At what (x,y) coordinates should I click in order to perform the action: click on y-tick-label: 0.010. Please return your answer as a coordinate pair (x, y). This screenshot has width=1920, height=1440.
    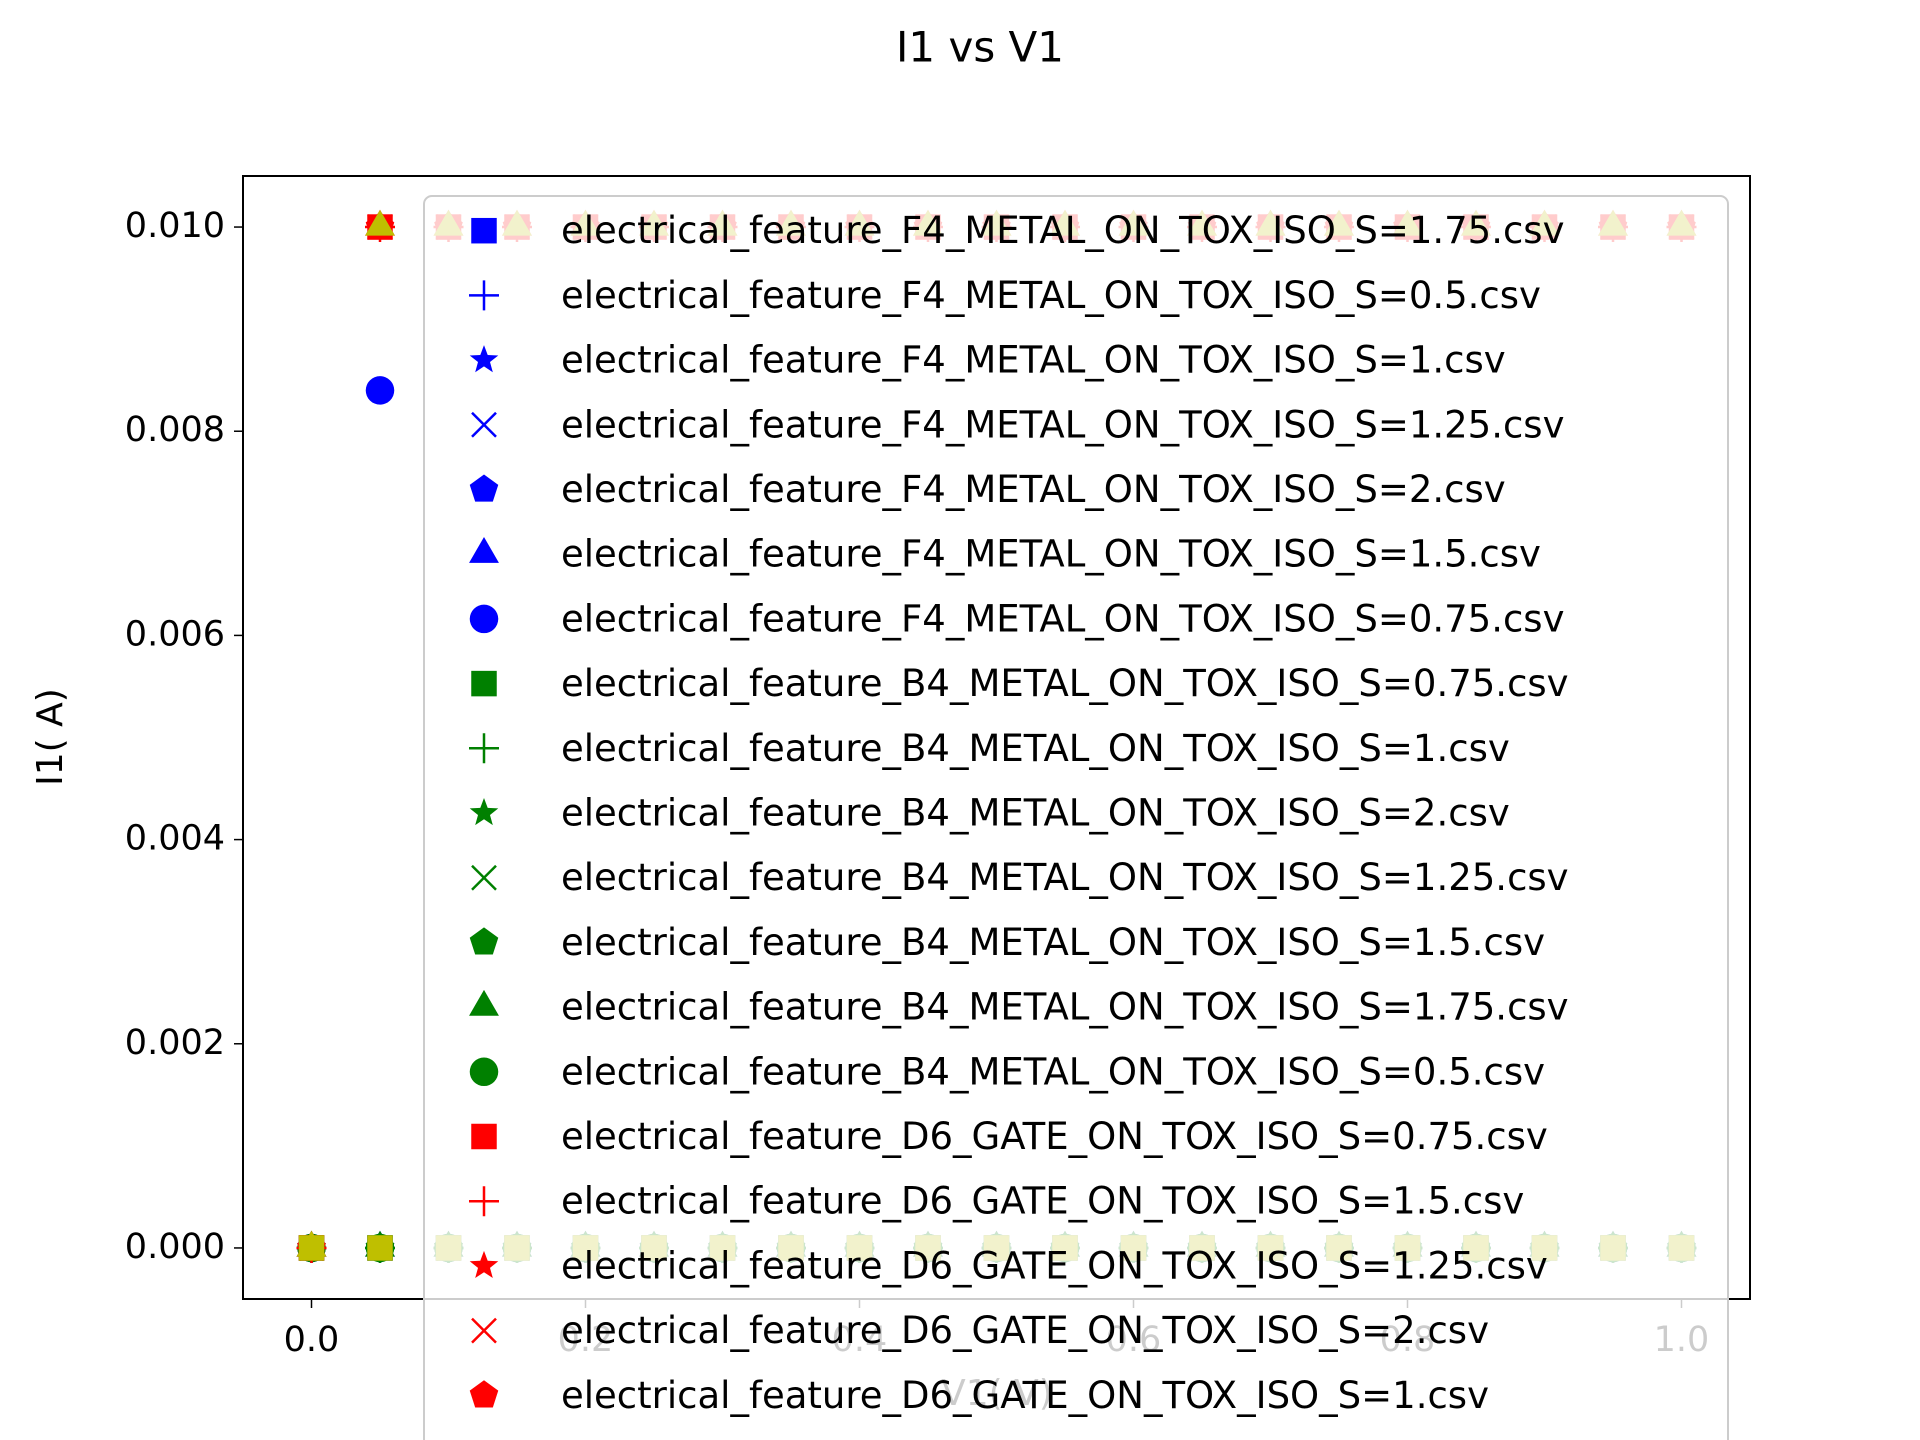
    Looking at the image, I should click on (175, 226).